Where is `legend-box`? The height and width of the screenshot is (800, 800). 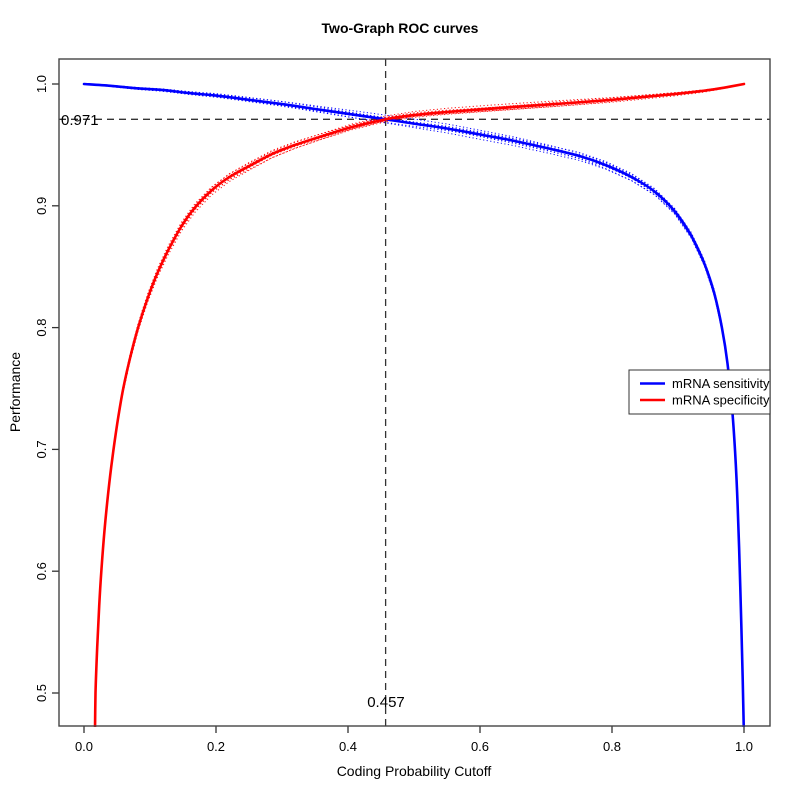
legend-box is located at coordinates (699, 392).